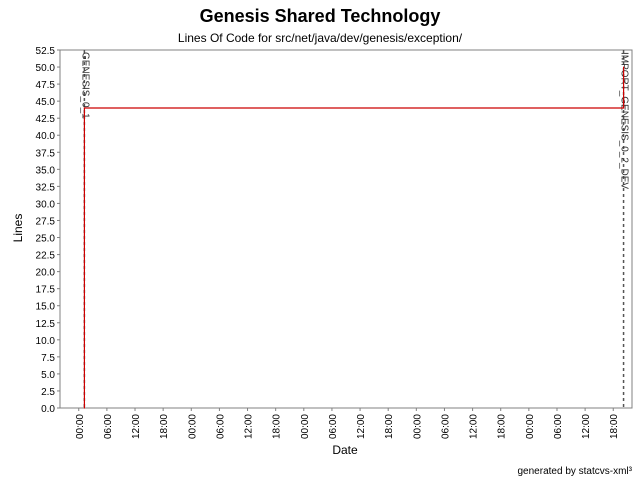 This screenshot has height=480, width=640. What do you see at coordinates (46, 307) in the screenshot?
I see `y-tick-label: 15.0` at bounding box center [46, 307].